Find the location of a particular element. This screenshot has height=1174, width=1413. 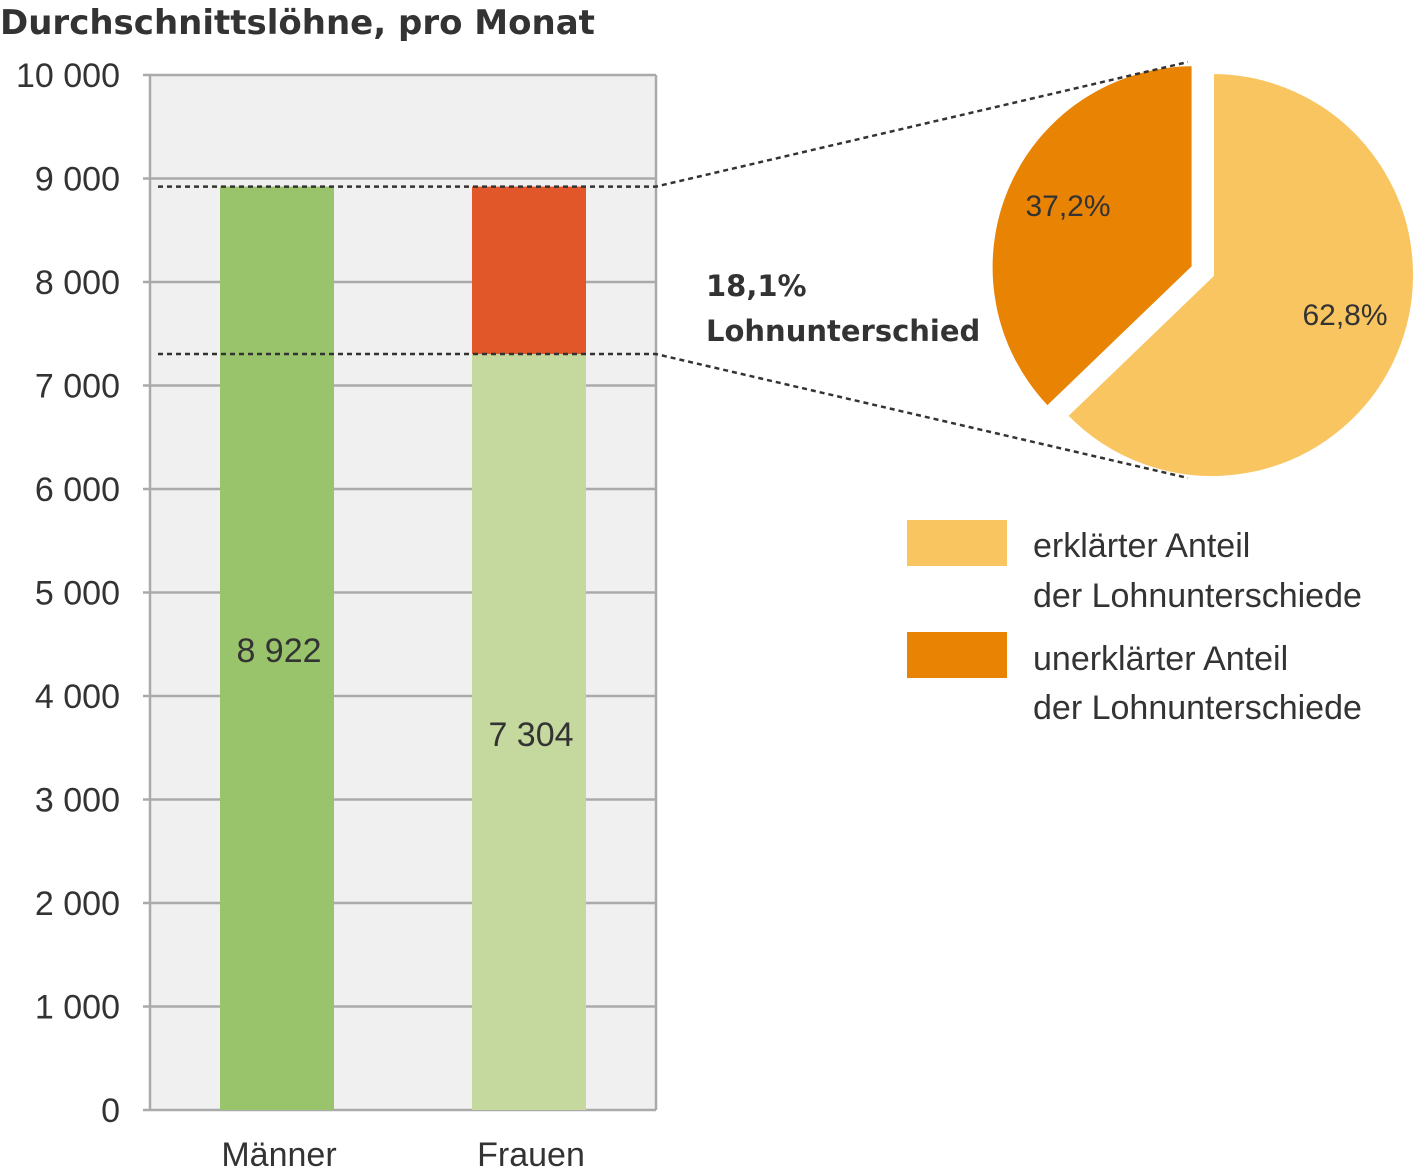

gap-annotation: 18,1% Lohnunterschied is located at coordinates (843, 308).